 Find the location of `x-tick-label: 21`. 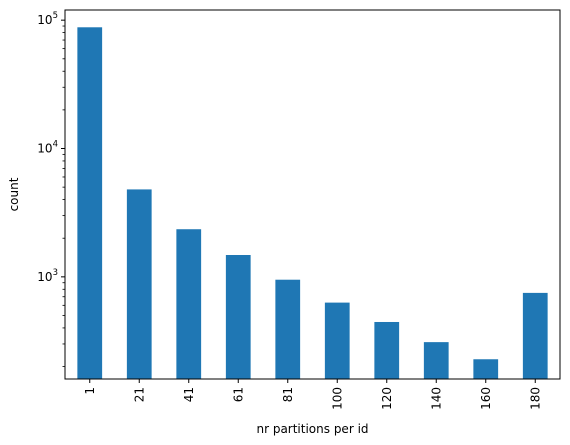

x-tick-label: 21 is located at coordinates (139, 394).